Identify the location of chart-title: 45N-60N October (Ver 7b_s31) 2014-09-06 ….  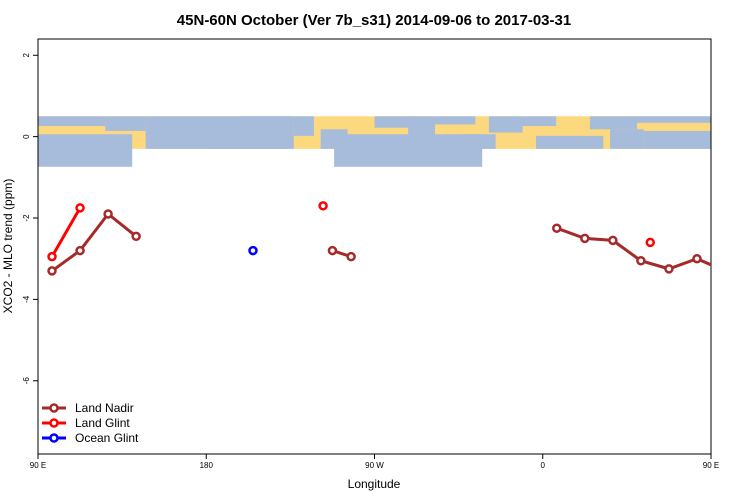
(374, 20).